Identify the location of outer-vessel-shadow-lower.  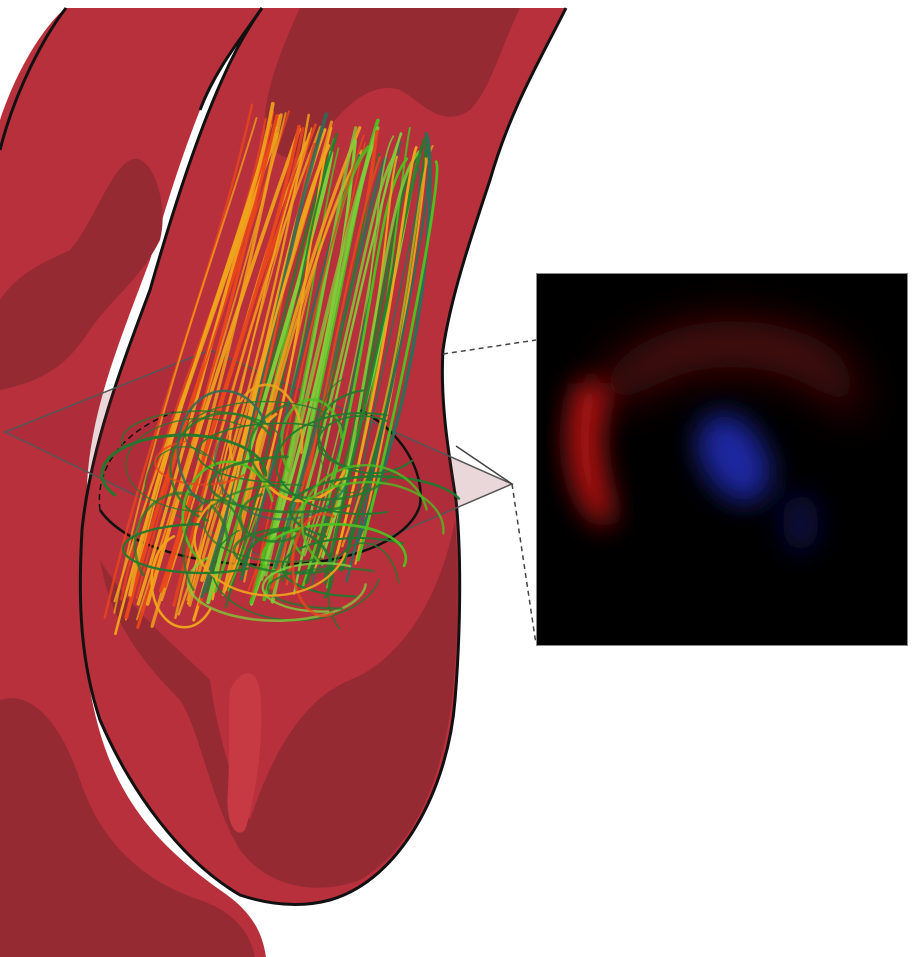
(127, 827).